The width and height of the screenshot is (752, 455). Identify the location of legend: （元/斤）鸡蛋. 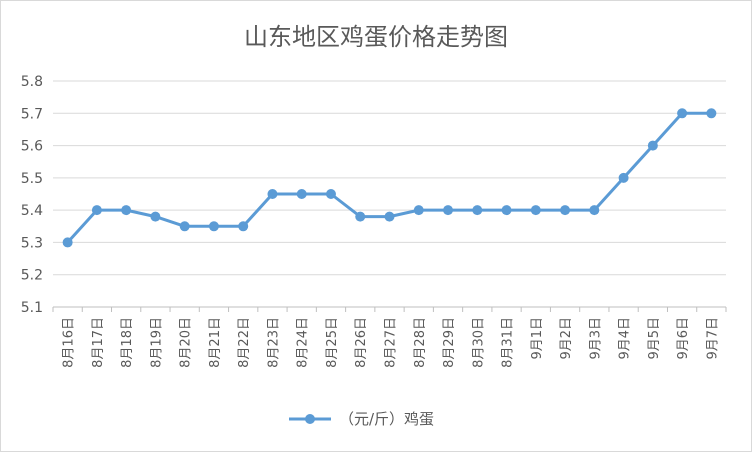
(361, 419).